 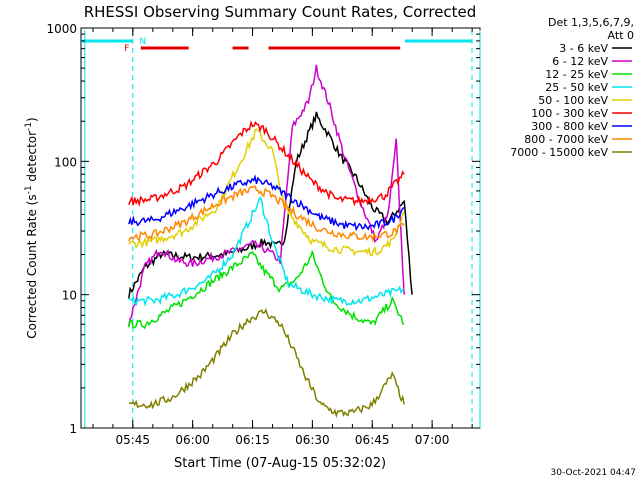 What do you see at coordinates (559, 152) in the screenshot?
I see `legend-label: 7000 - 15000 keV` at bounding box center [559, 152].